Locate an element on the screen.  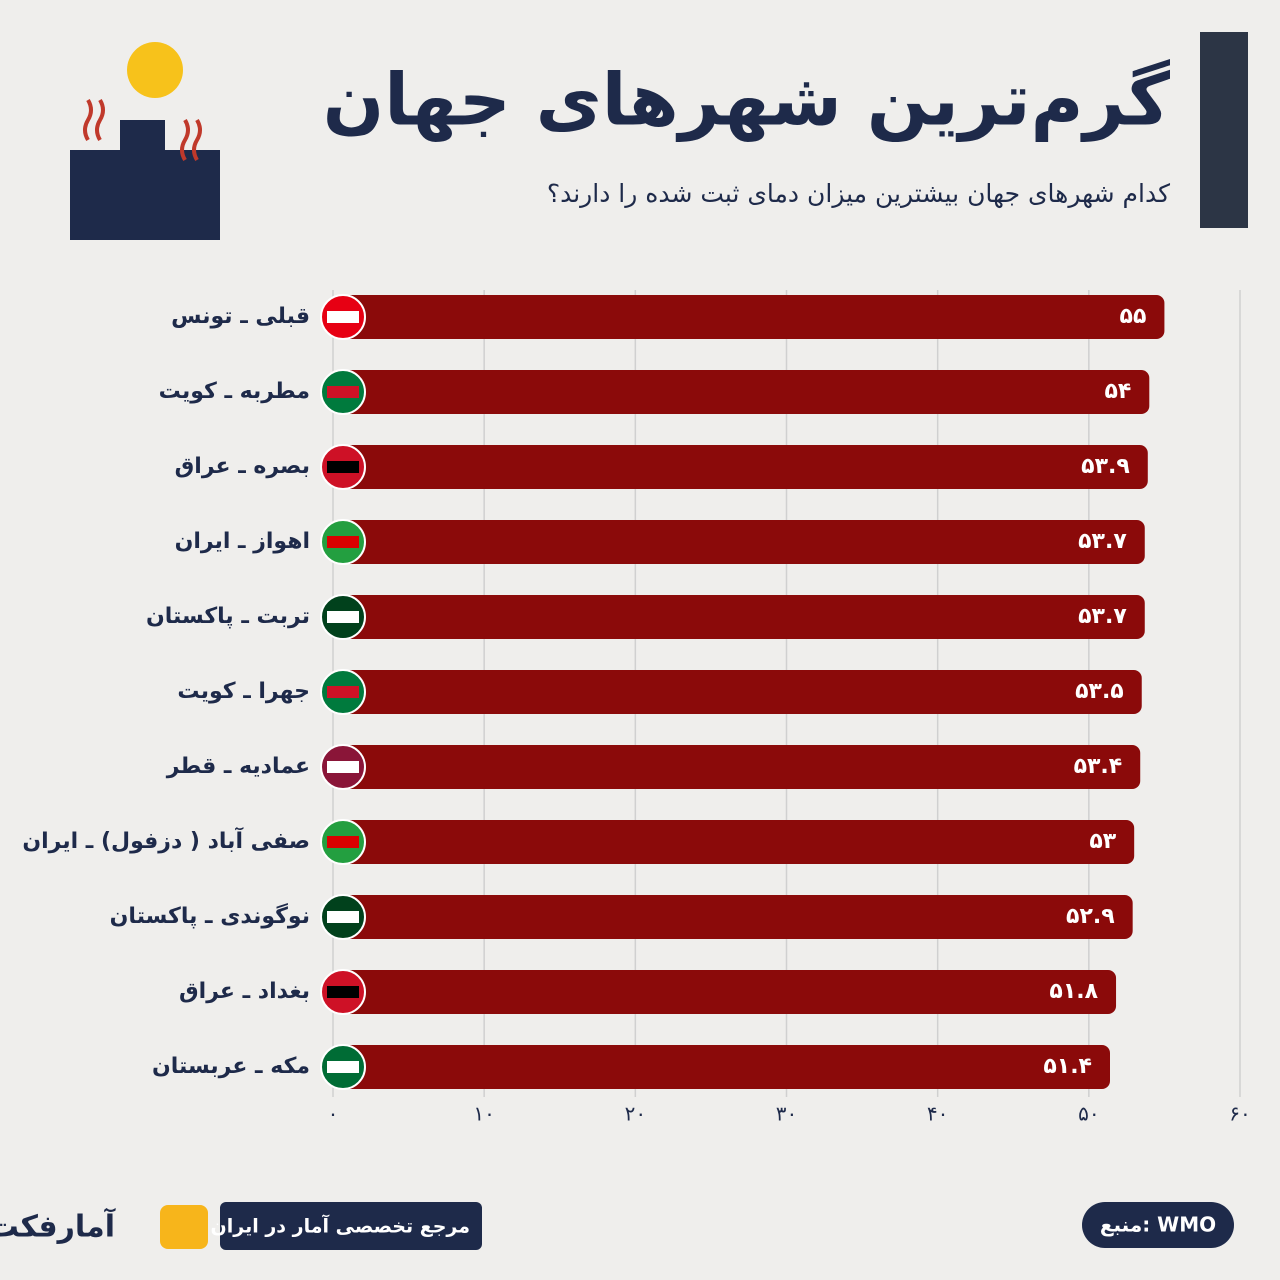
title-accent is located at coordinates (1224, 130).